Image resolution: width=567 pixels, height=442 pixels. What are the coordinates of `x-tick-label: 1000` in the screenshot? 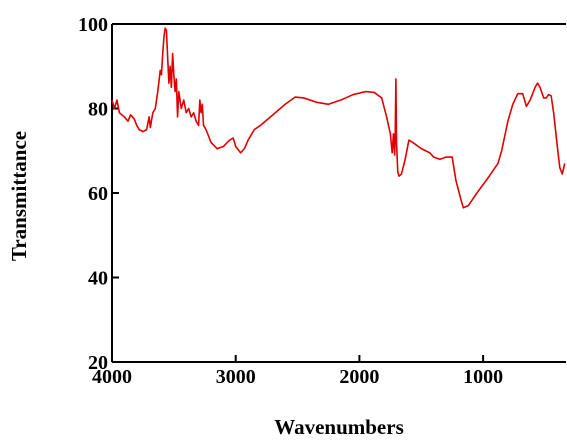 It's located at (483, 377).